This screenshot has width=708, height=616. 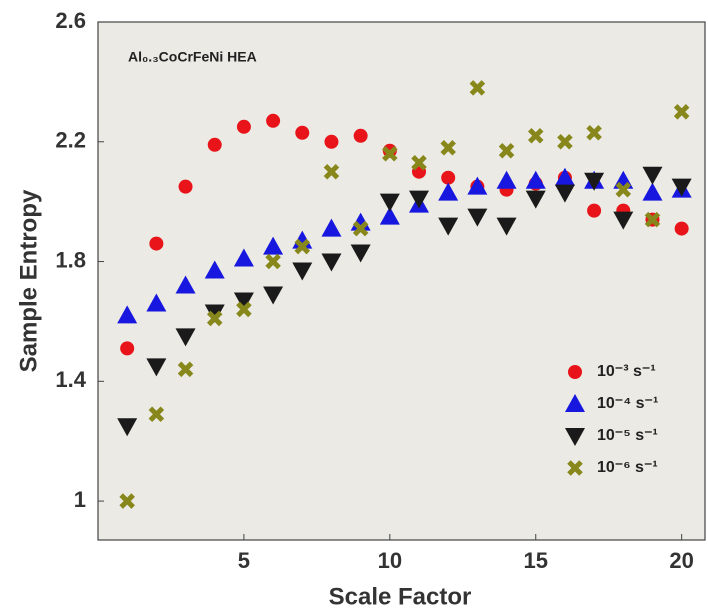 What do you see at coordinates (627, 403) in the screenshot?
I see `legend-label: 10⁻⁴ s⁻¹` at bounding box center [627, 403].